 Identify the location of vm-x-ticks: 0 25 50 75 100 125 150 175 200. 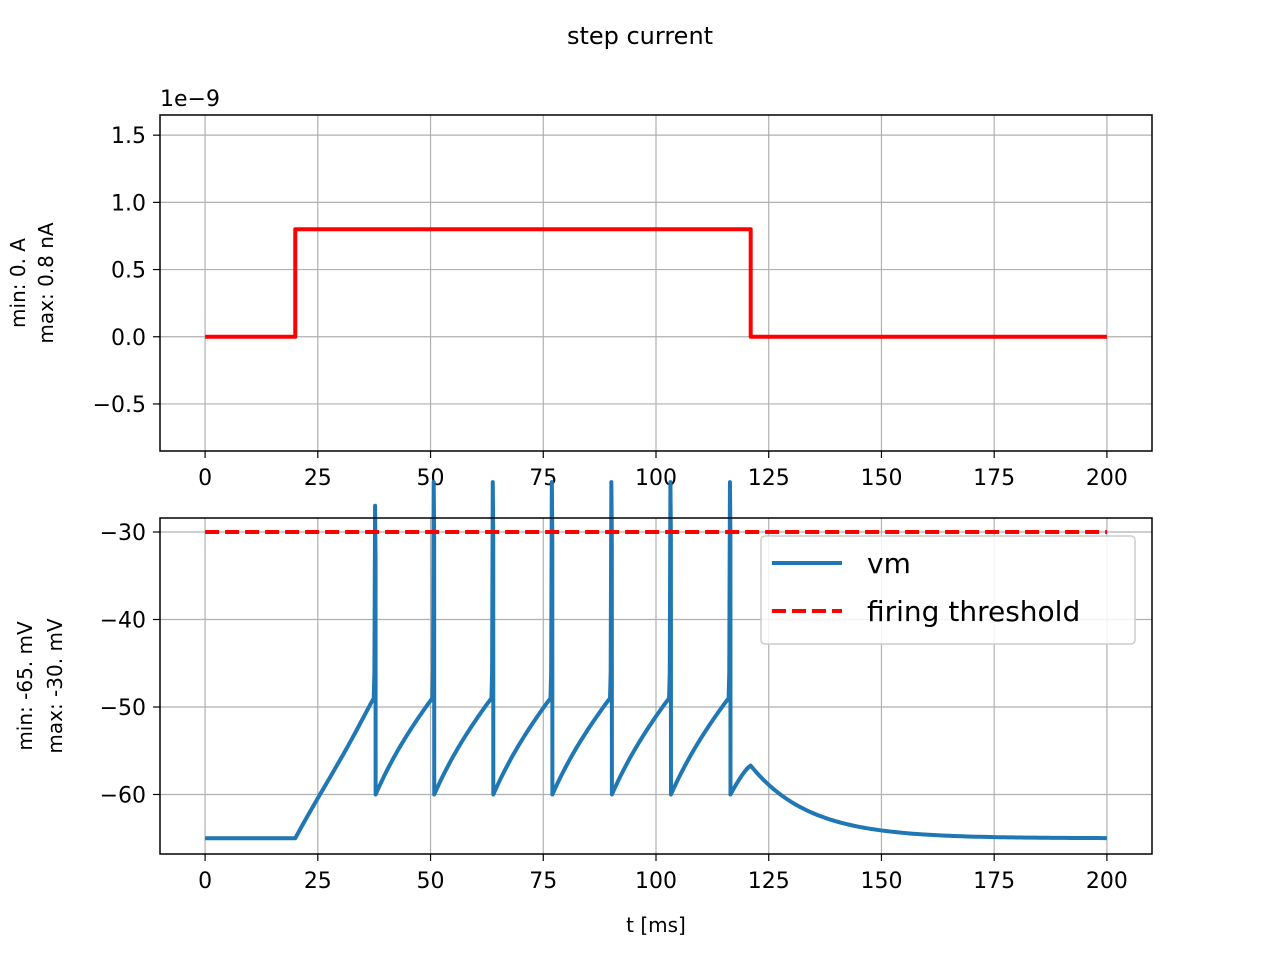
(663, 874).